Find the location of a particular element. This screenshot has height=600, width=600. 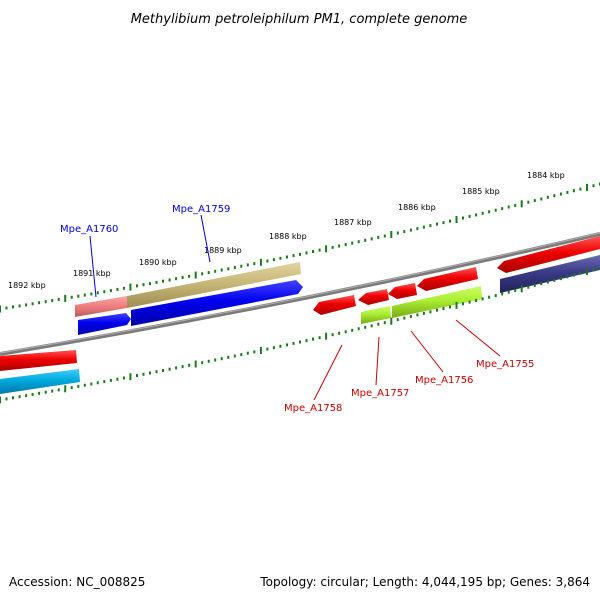

scale-label-1890: 1890 kbp is located at coordinates (158, 262).